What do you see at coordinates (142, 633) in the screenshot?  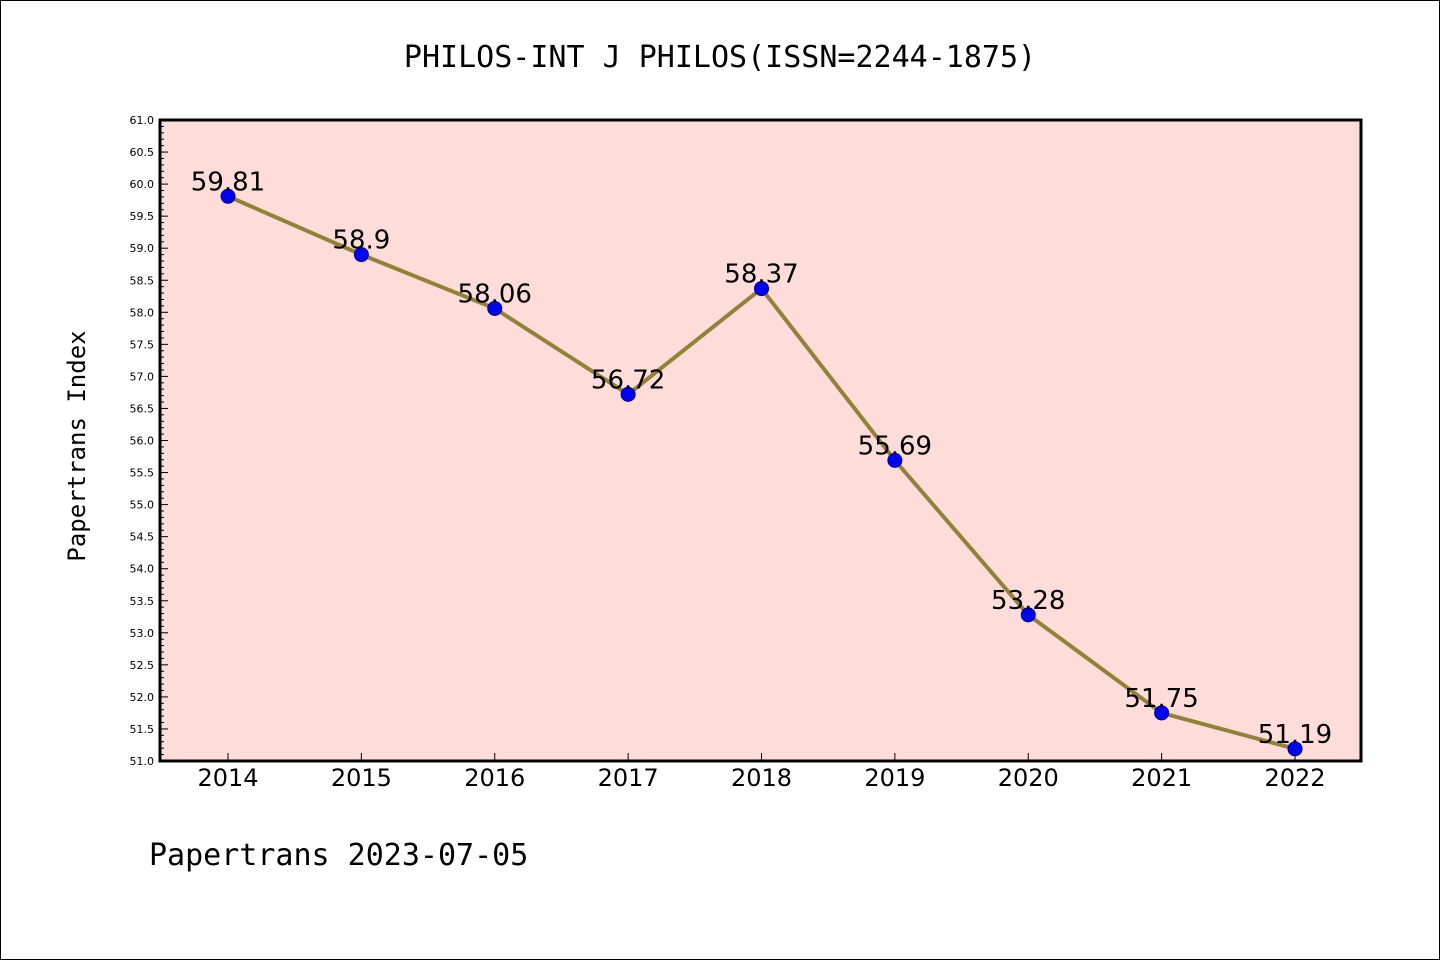 I see `y-tick-label: 53.0` at bounding box center [142, 633].